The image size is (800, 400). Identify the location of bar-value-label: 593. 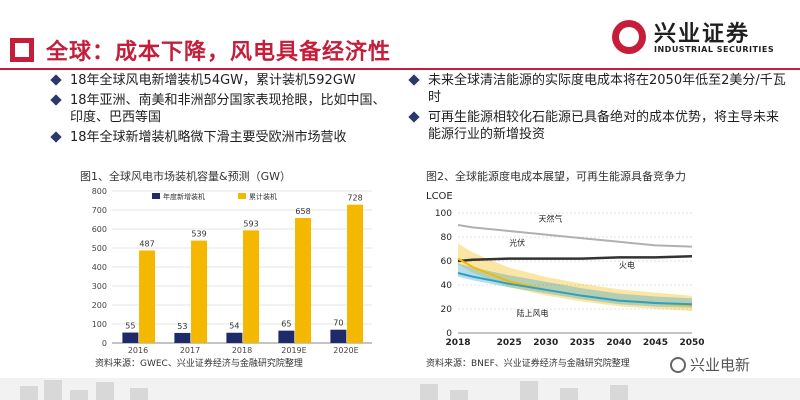
(250, 223).